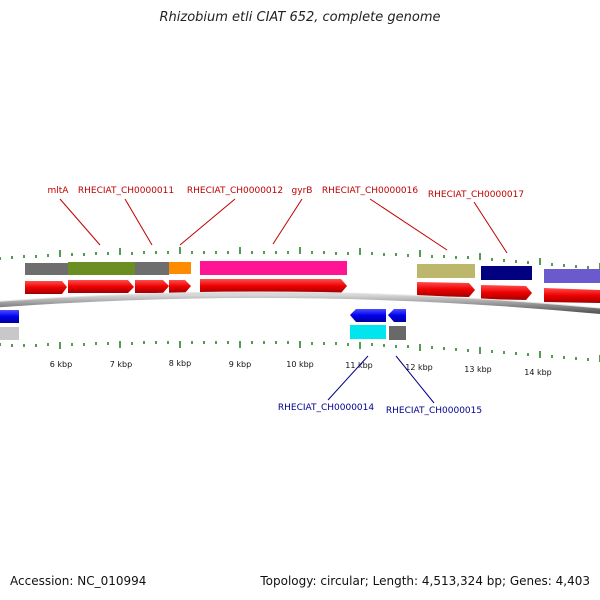 The image size is (600, 600). I want to click on gene-label-ch0000011: RHECIAT_CH0000011, so click(126, 191).